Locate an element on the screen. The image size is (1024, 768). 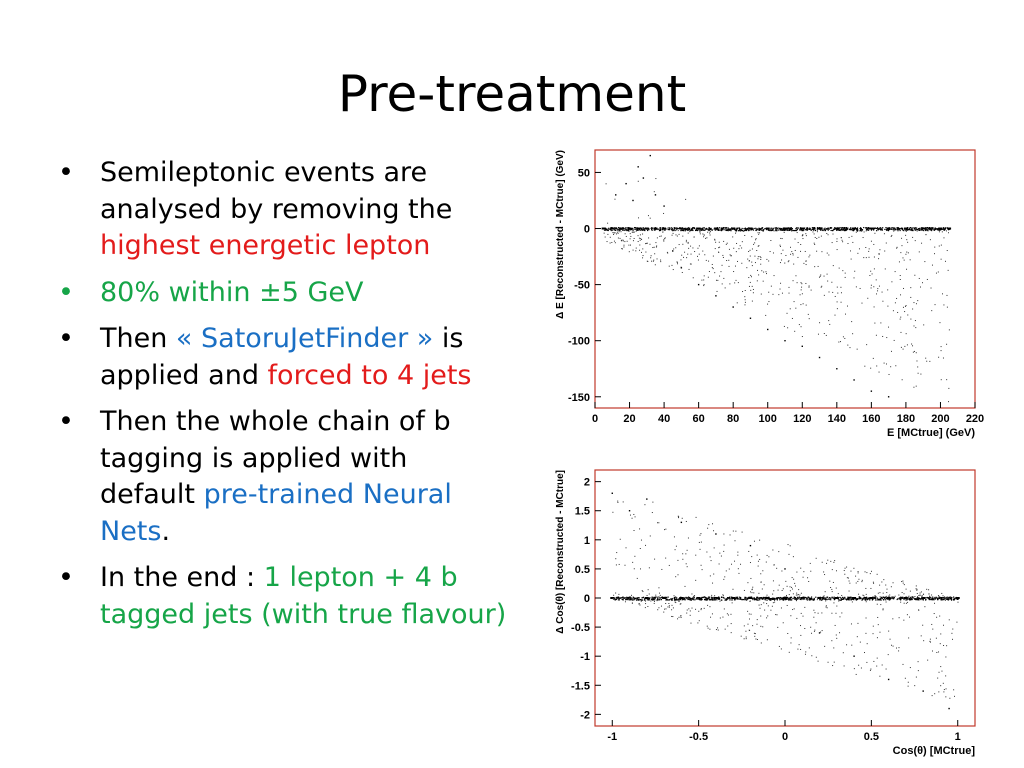
bullet-text-segment: is applied and is located at coordinates (282, 357).